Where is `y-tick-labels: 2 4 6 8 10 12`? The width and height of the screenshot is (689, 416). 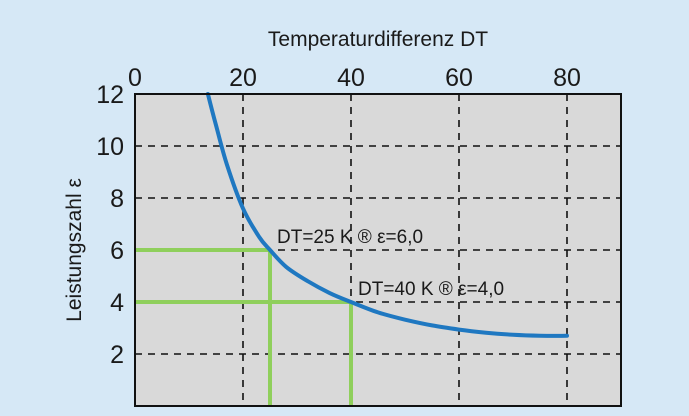 y-tick-labels: 2 4 6 8 10 12 is located at coordinates (110, 225).